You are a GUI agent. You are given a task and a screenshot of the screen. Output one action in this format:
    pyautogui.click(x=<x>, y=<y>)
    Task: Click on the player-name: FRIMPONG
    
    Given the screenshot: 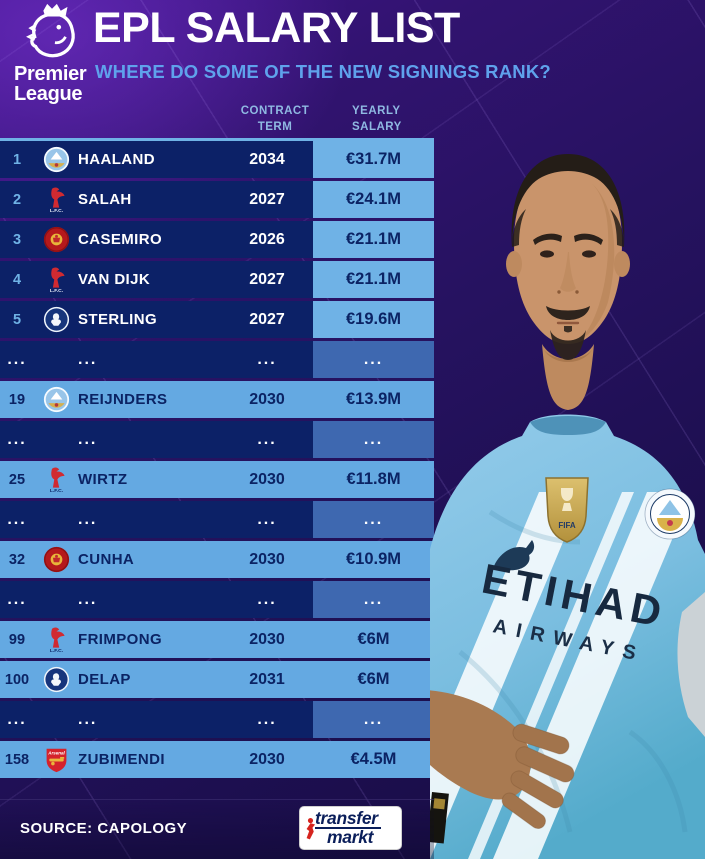 What is the action you would take?
    pyautogui.click(x=120, y=639)
    